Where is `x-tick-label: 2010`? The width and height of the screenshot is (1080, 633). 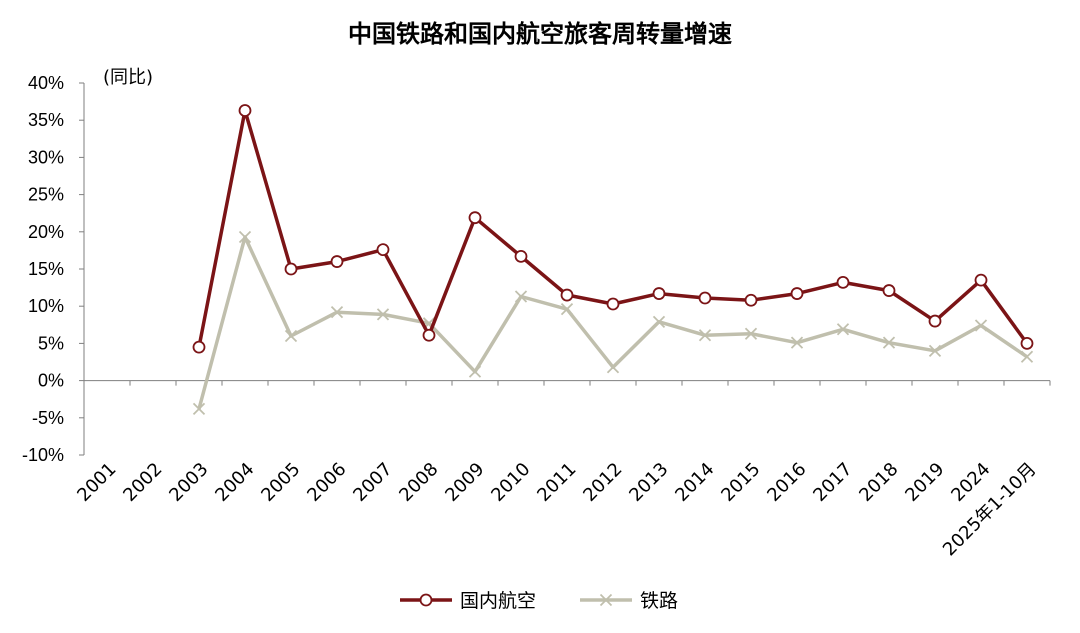
x-tick-label: 2010 is located at coordinates (510, 482).